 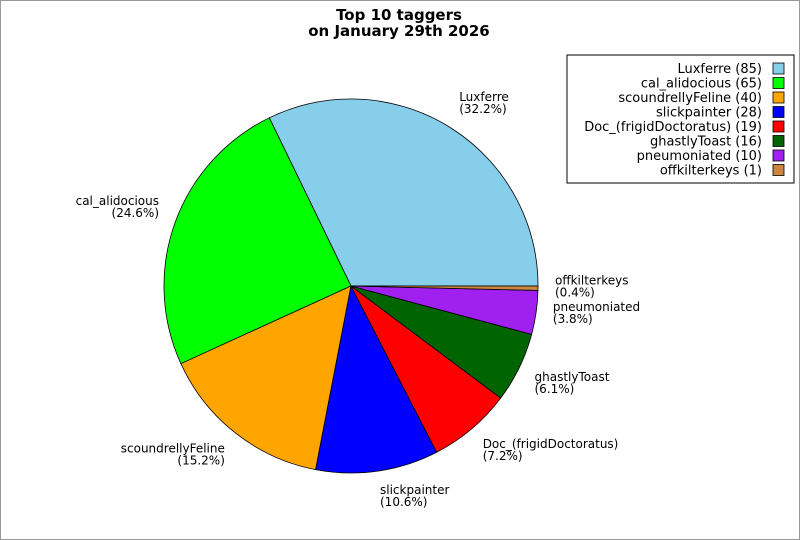 I want to click on slice-label-scoundrellyfeline: scoundrellyFeline, so click(x=173, y=448).